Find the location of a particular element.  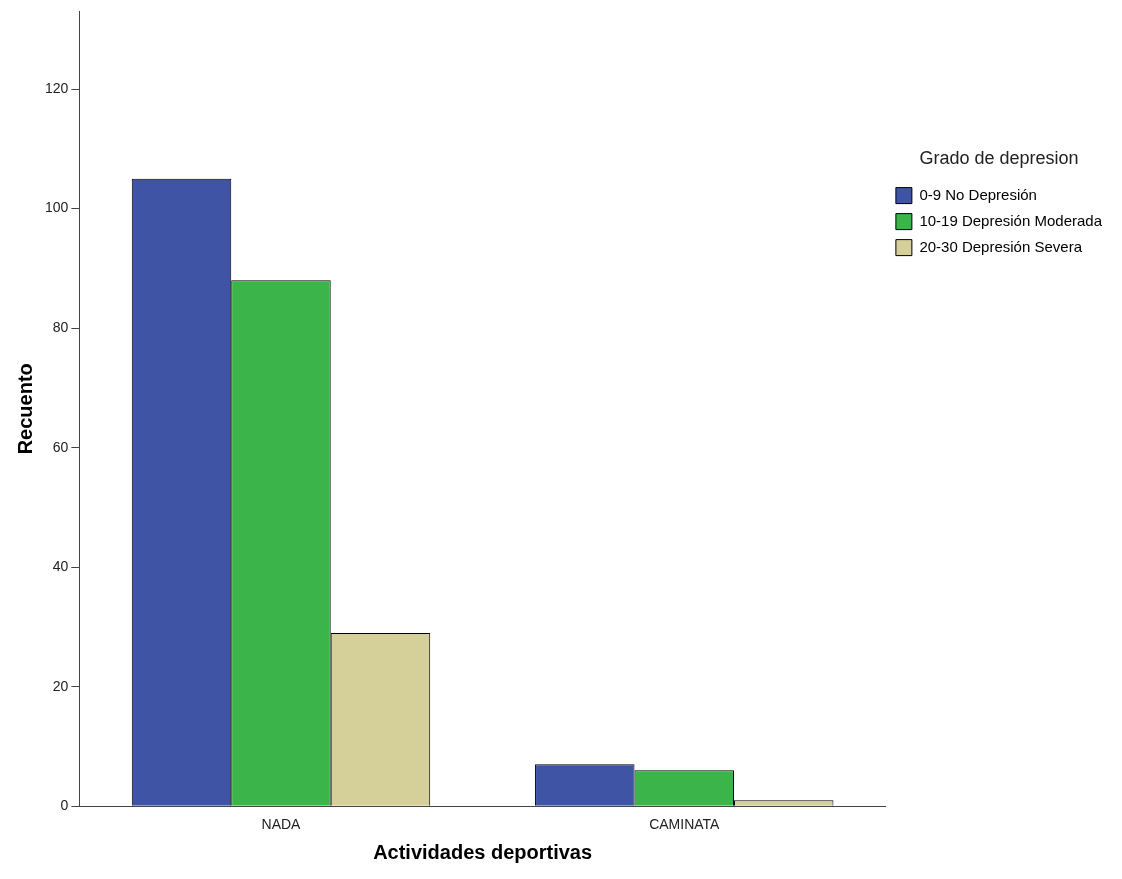

y-tick-label: 40 is located at coordinates (60, 566).